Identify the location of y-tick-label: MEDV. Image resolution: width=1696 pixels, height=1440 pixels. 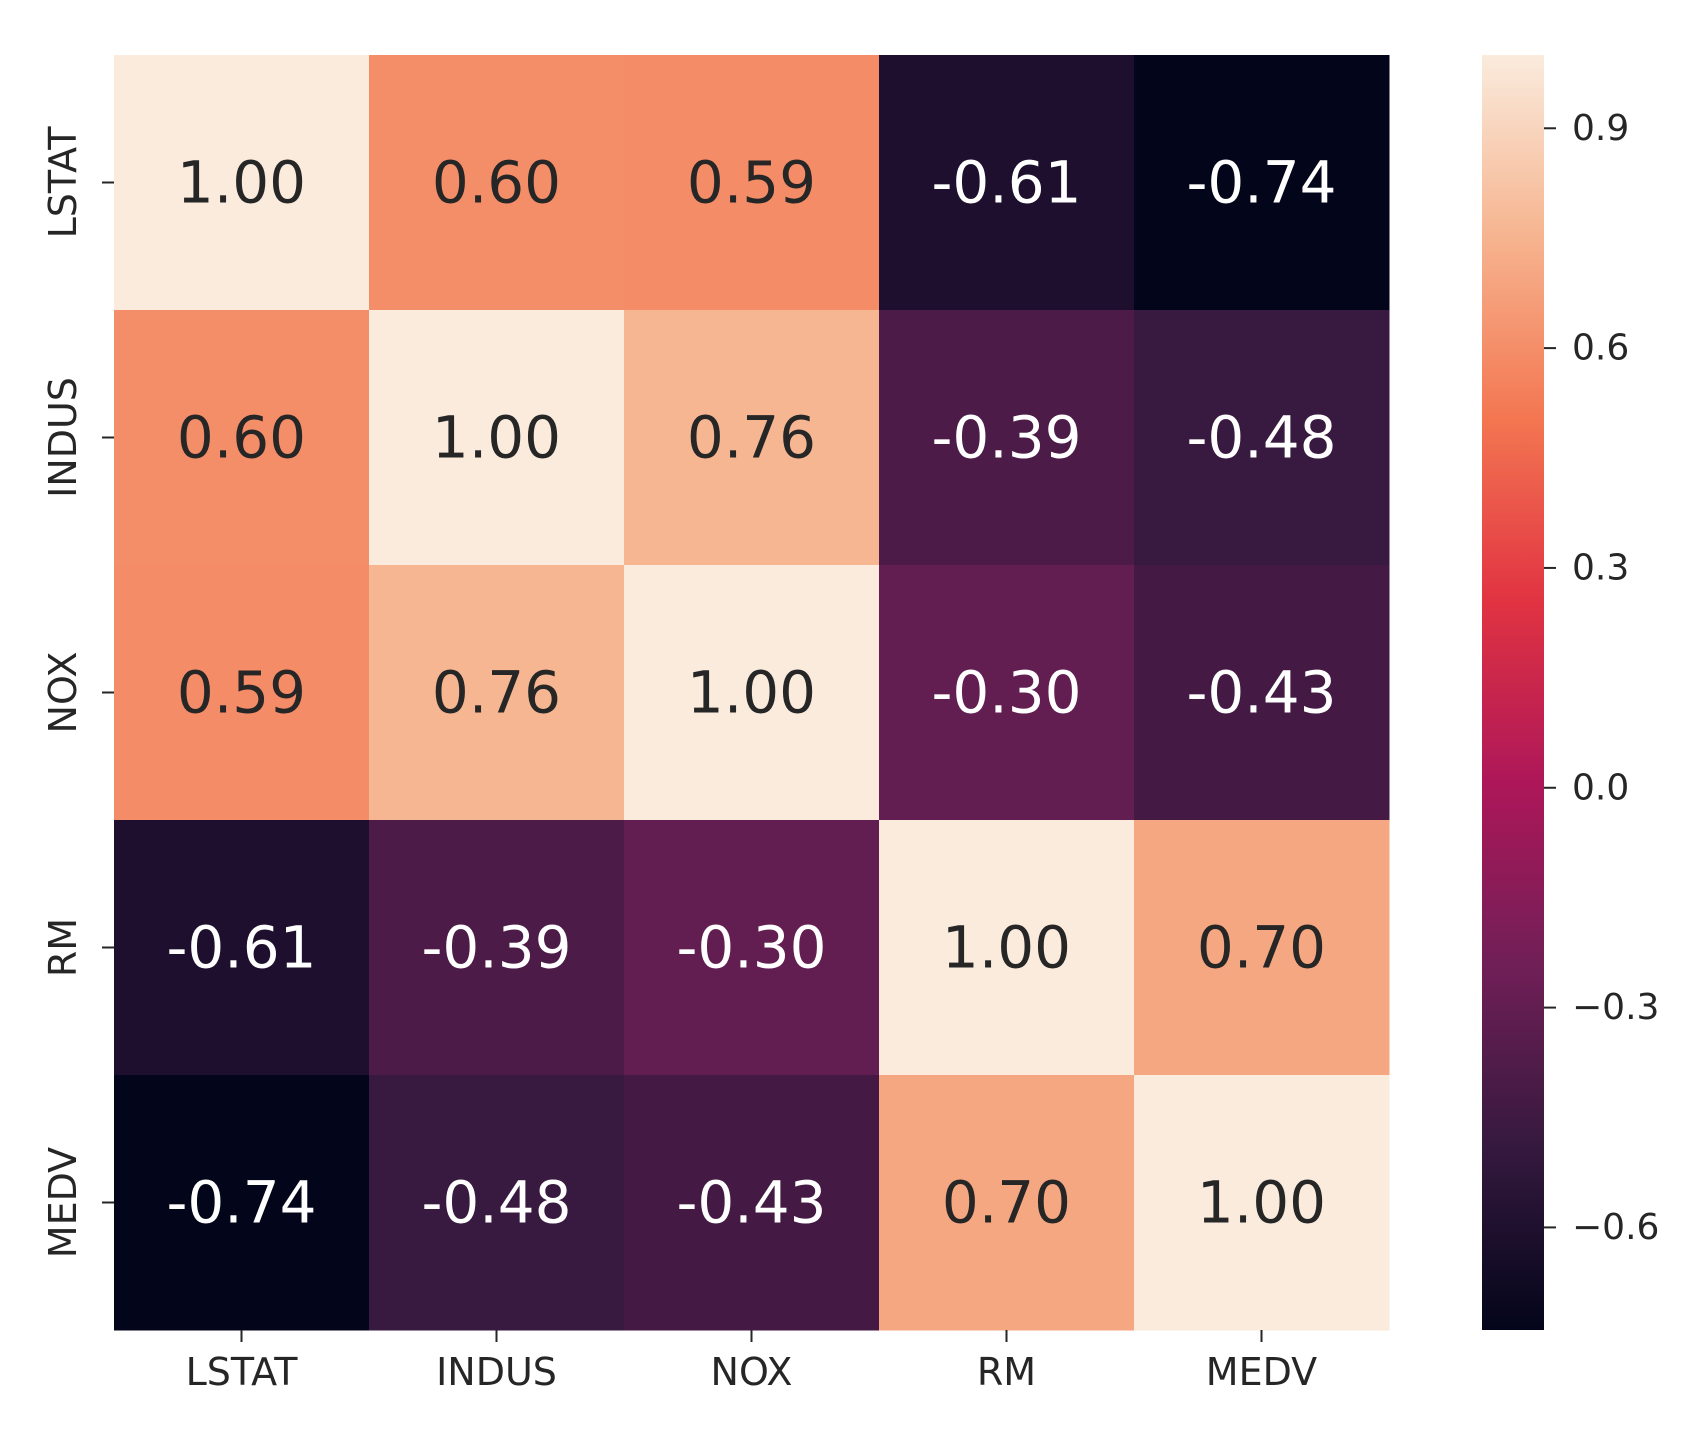
(63, 1202).